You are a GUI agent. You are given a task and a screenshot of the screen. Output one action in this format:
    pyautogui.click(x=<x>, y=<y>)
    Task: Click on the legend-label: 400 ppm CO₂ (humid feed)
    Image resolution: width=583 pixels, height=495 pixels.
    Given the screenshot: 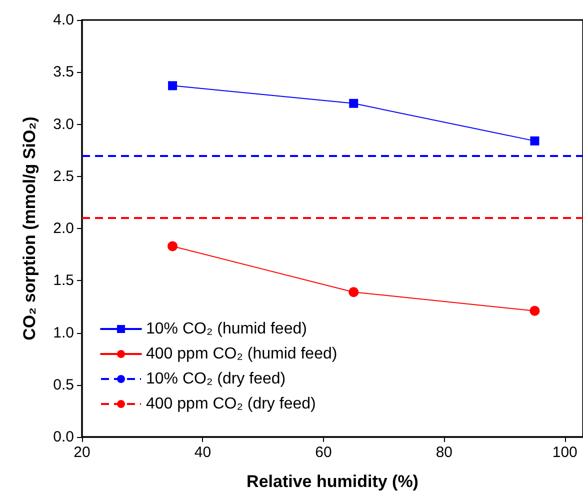 What is the action you would take?
    pyautogui.click(x=242, y=354)
    